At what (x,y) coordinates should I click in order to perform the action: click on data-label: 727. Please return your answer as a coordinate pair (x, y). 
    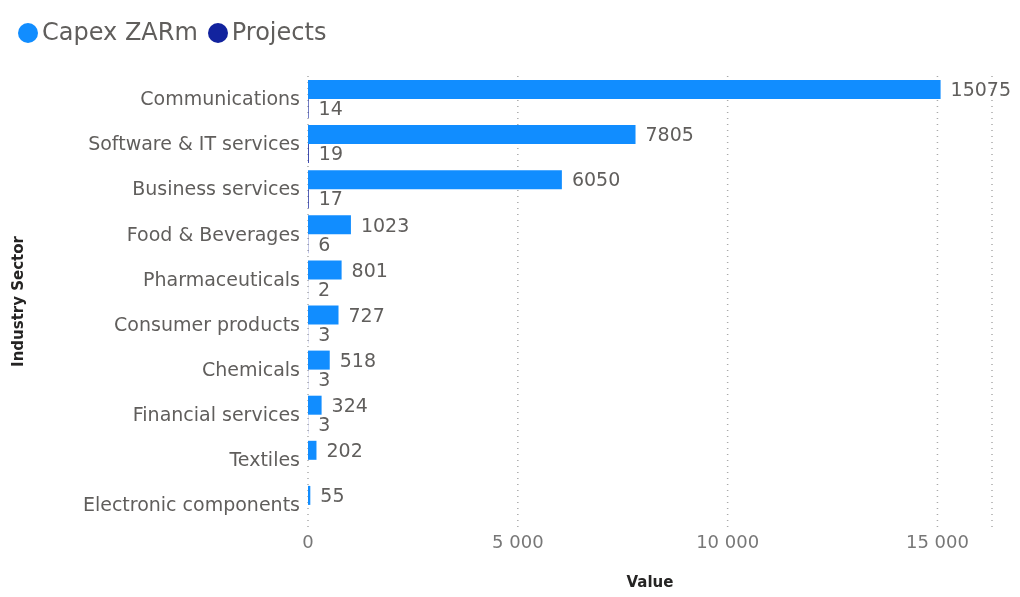
    Looking at the image, I should click on (366, 314).